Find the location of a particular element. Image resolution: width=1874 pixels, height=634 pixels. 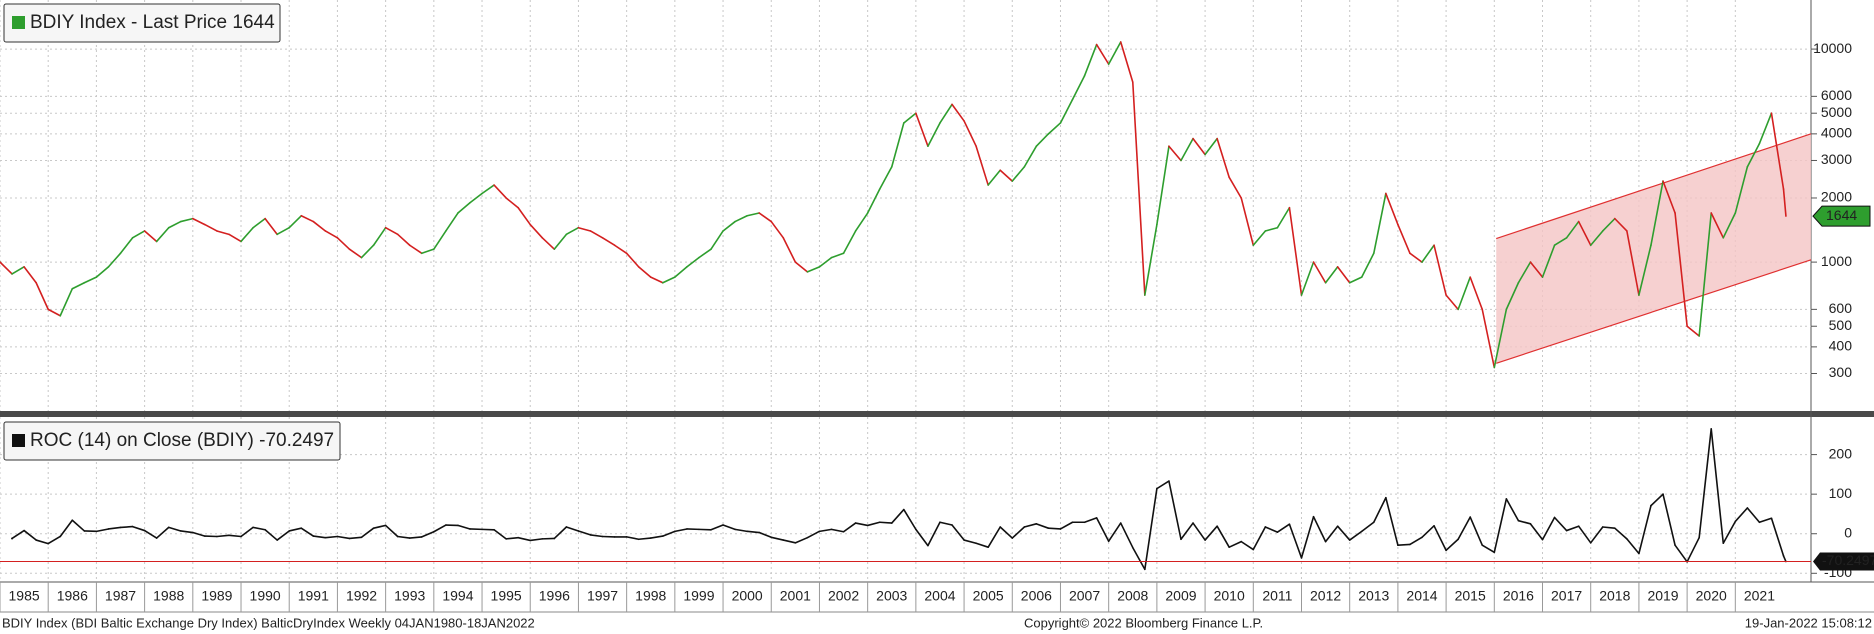

legend-box is located at coordinates (142, 23).